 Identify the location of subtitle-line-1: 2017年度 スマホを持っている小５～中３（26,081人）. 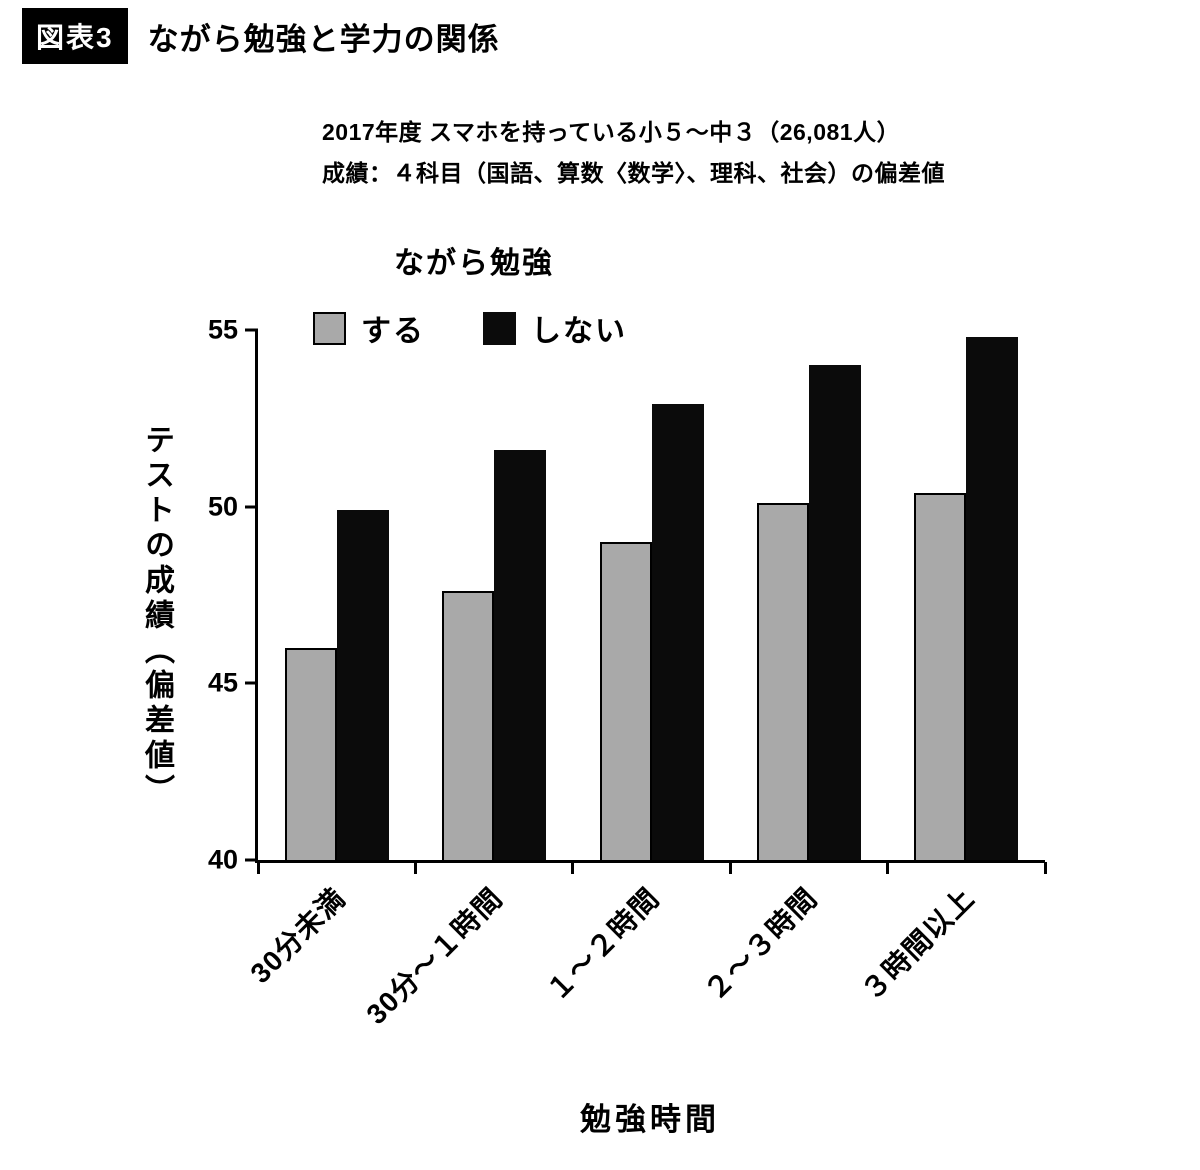
(611, 132).